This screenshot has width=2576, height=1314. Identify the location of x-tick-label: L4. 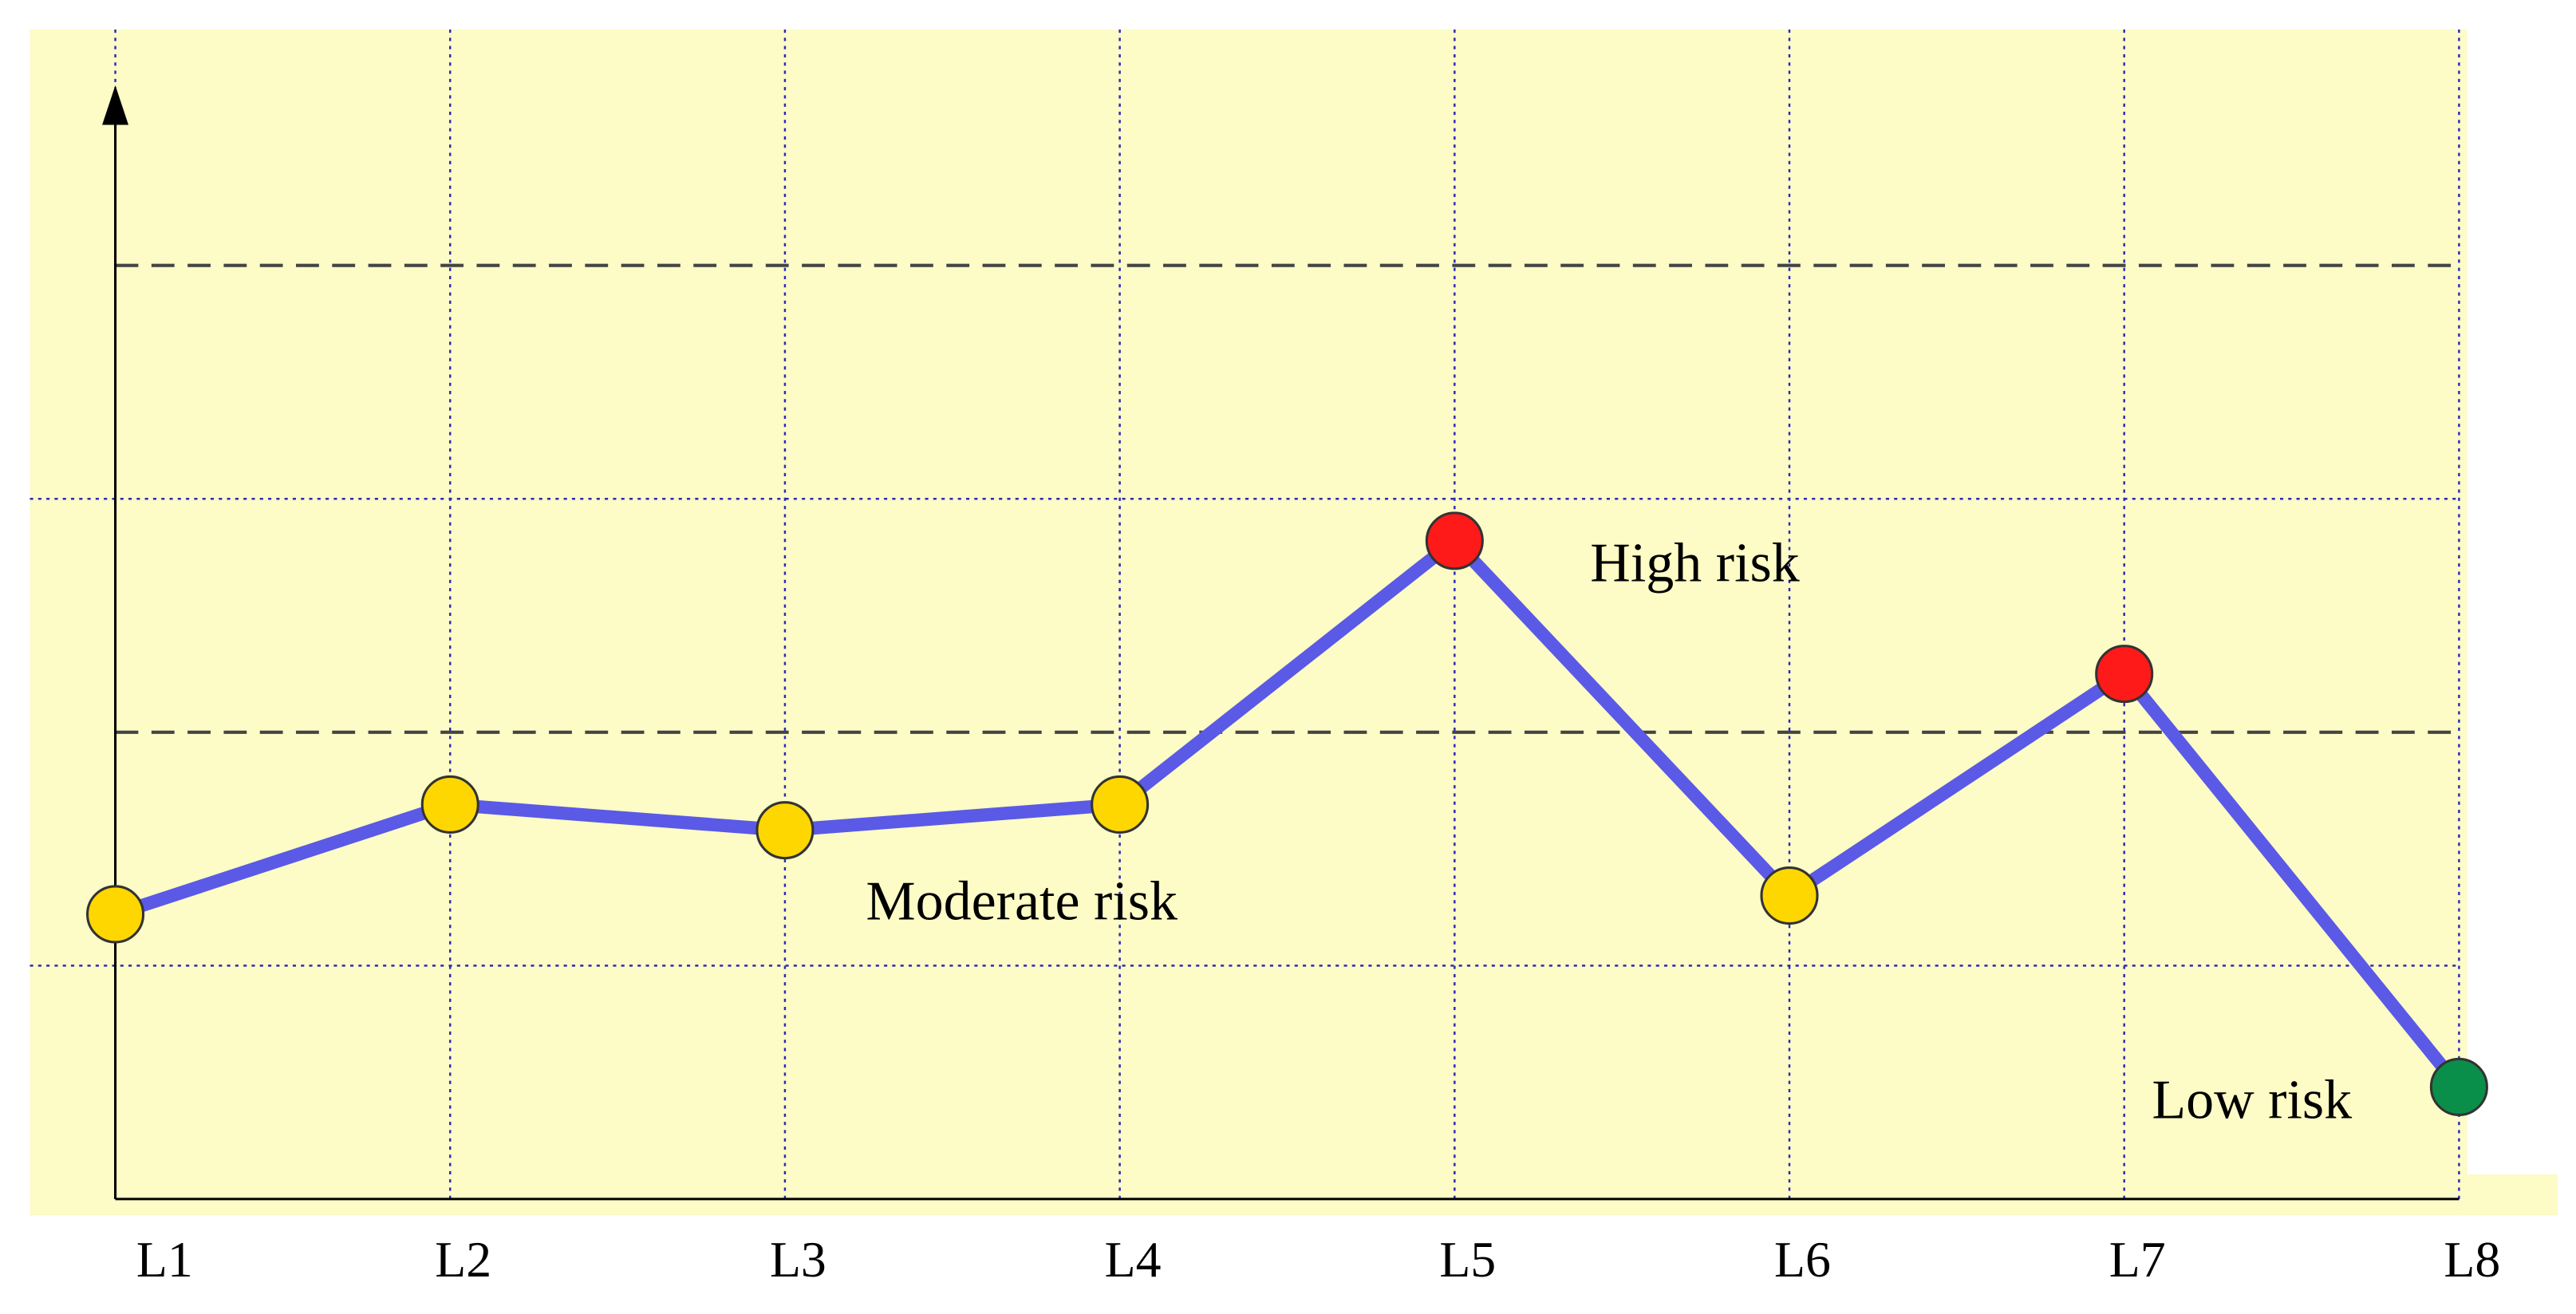
(1133, 1259).